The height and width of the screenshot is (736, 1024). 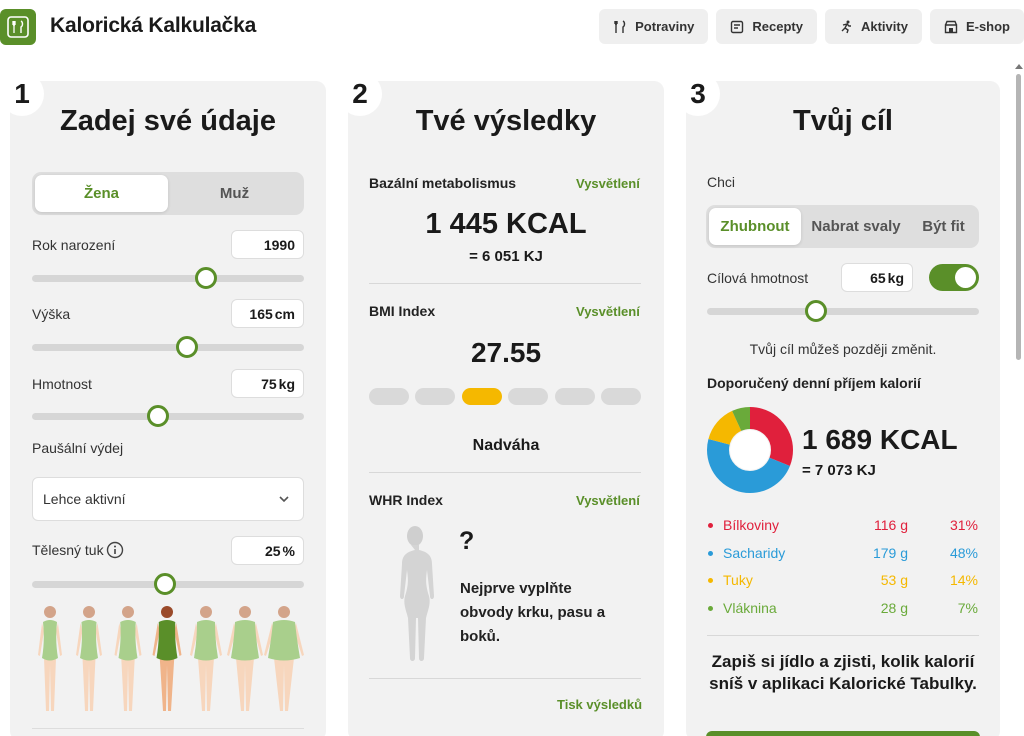 I want to click on nav-aktivity: Aktivity, so click(x=873, y=26).